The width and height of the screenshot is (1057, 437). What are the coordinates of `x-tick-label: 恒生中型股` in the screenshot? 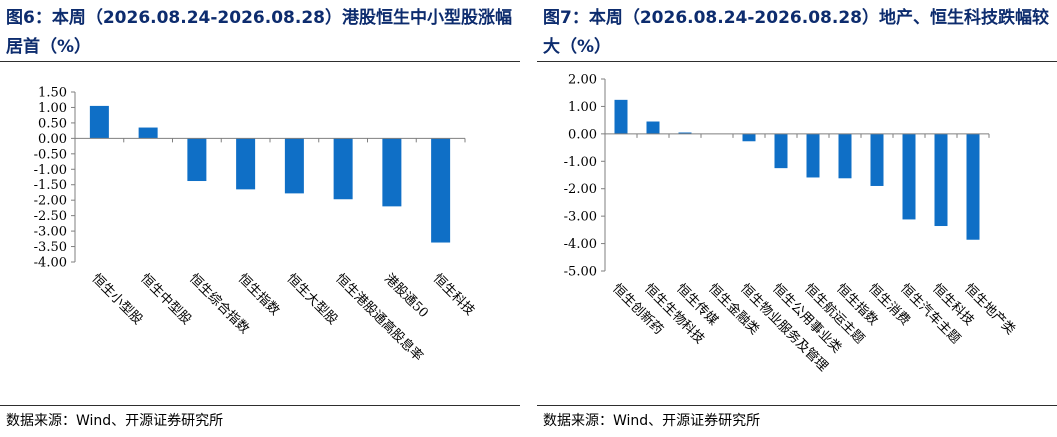 It's located at (165, 299).